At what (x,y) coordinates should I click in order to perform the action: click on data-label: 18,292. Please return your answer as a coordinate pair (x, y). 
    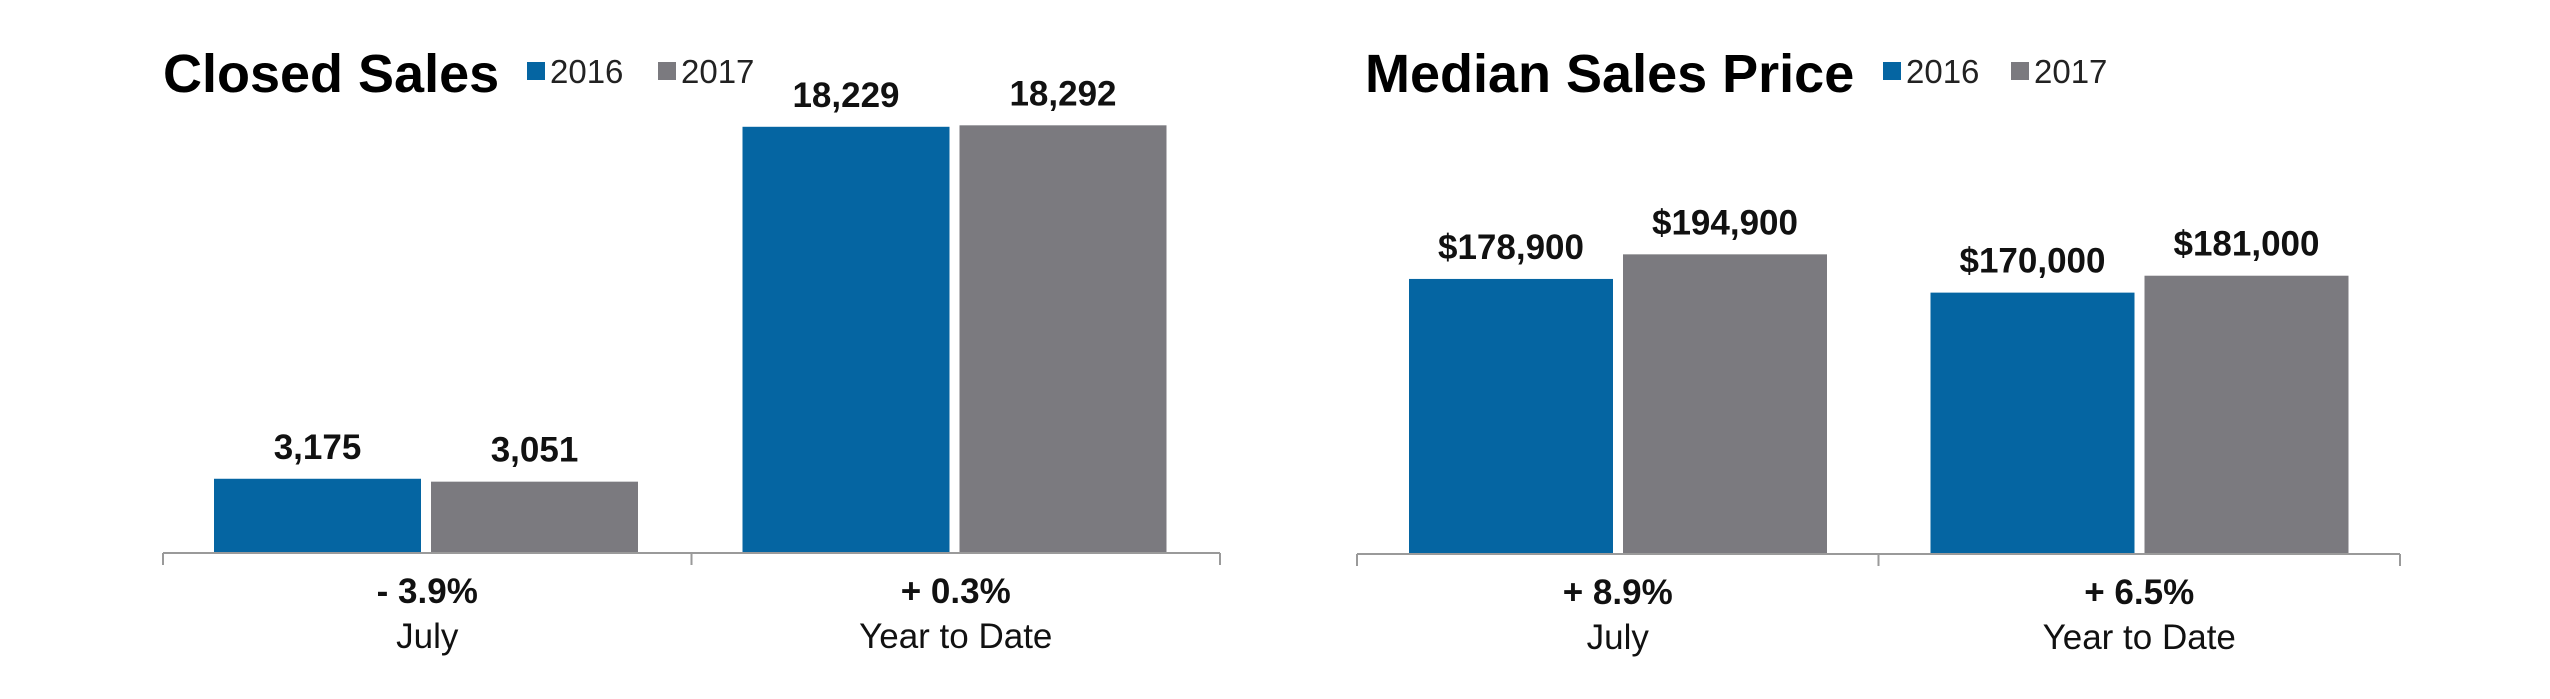
    Looking at the image, I should click on (1062, 93).